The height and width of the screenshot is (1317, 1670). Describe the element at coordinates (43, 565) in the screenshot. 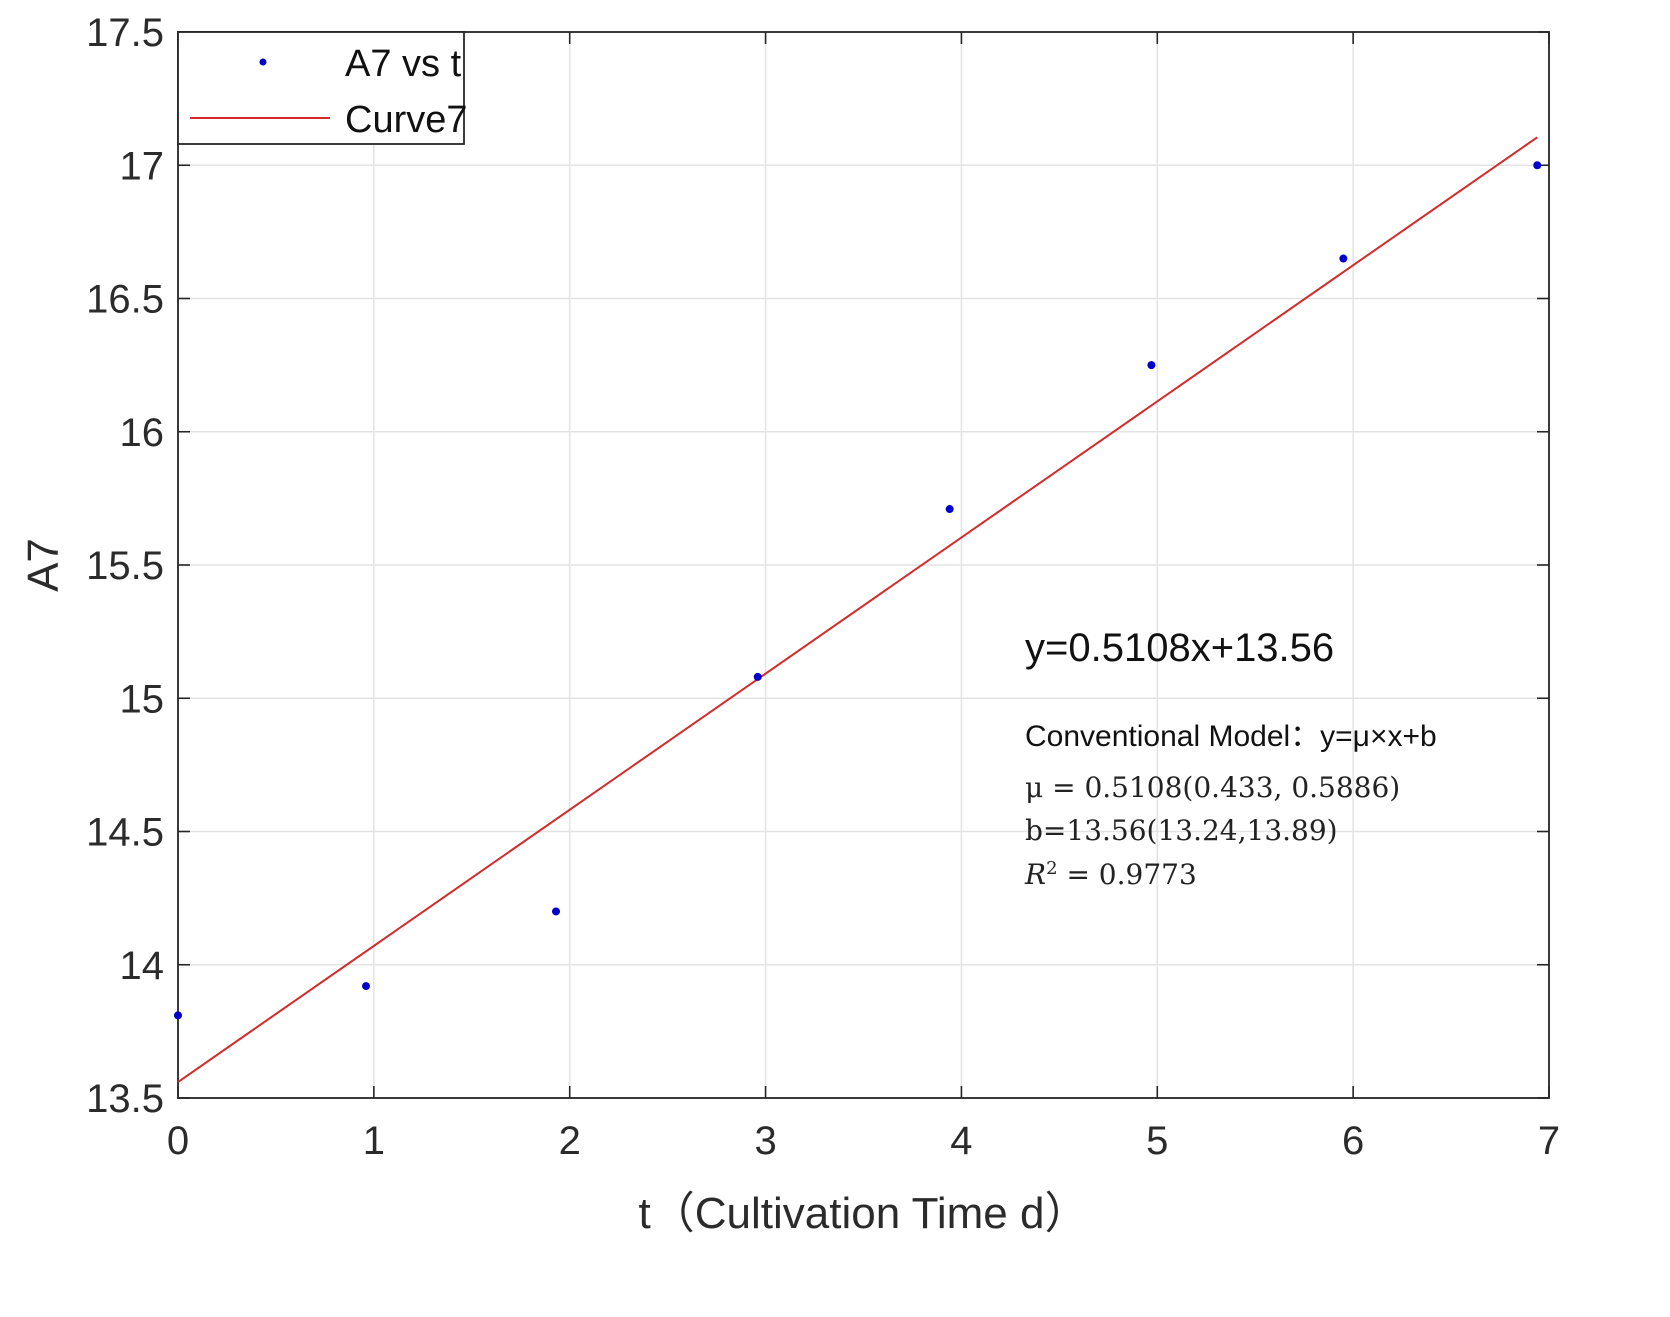

I see `y-axis-title: A7` at that location.